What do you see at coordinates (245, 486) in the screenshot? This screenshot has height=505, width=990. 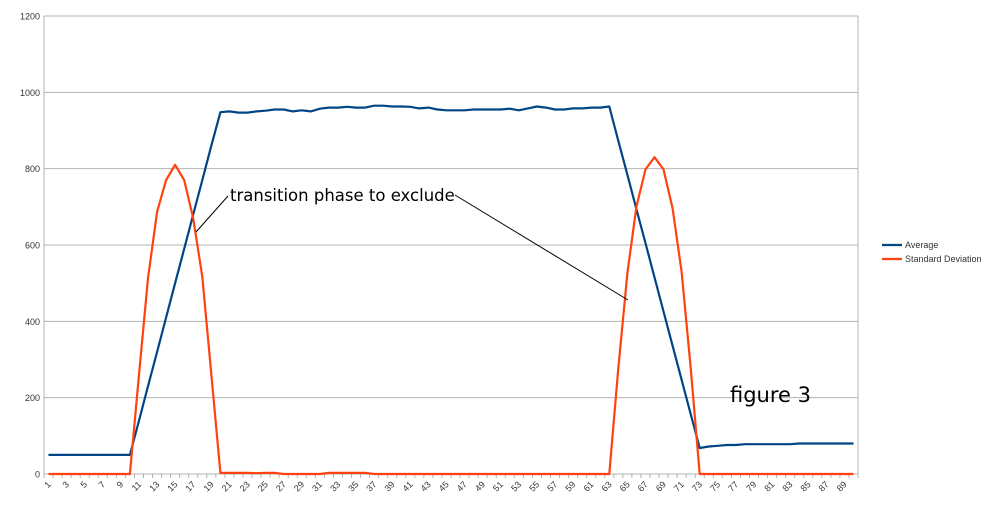 I see `x-tick-label: 23` at bounding box center [245, 486].